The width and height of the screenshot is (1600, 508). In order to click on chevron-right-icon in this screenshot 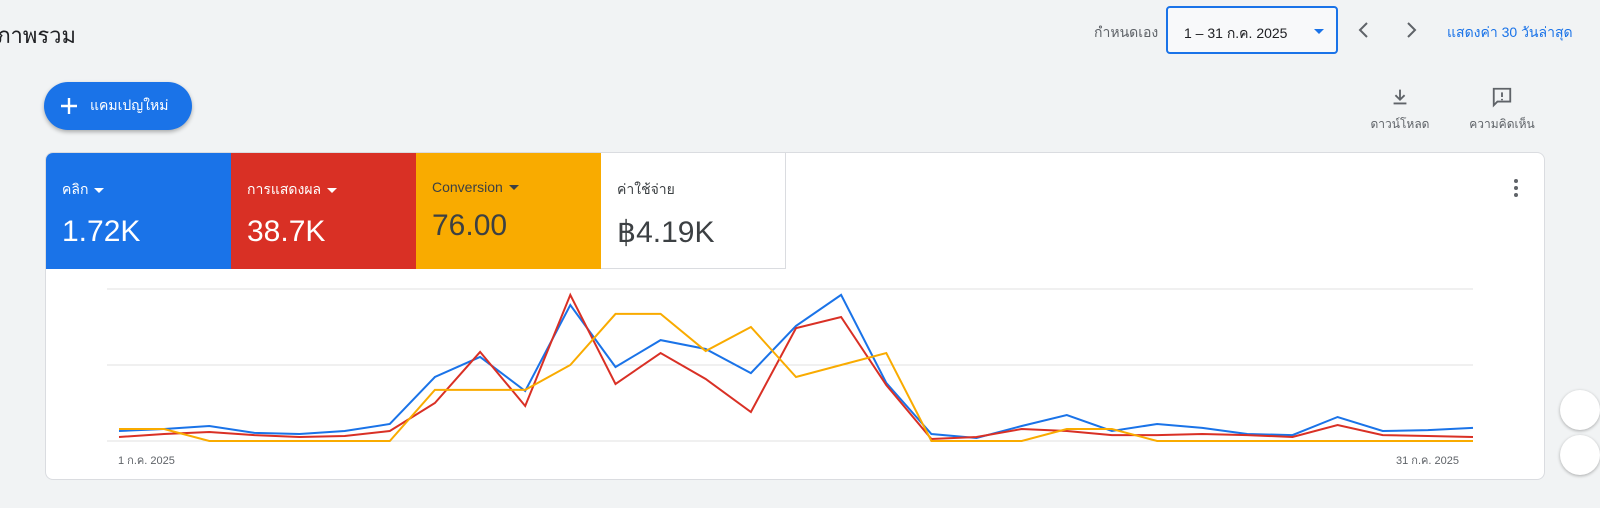, I will do `click(1411, 30)`.